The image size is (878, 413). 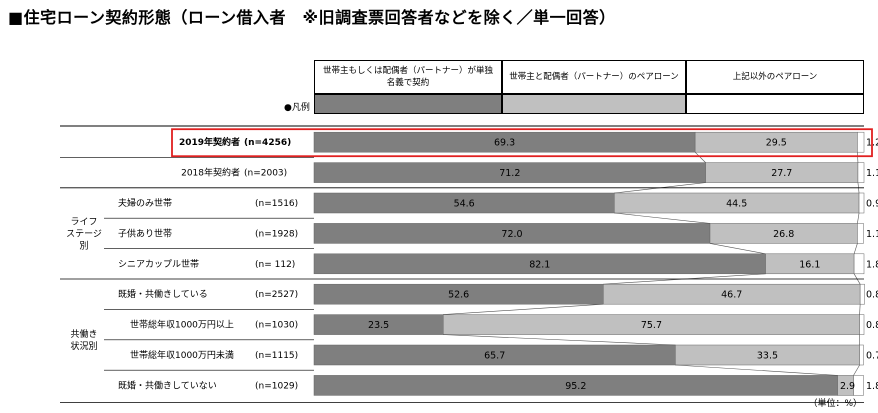 What do you see at coordinates (83, 334) in the screenshot?
I see `group-label-line: 共働き` at bounding box center [83, 334].